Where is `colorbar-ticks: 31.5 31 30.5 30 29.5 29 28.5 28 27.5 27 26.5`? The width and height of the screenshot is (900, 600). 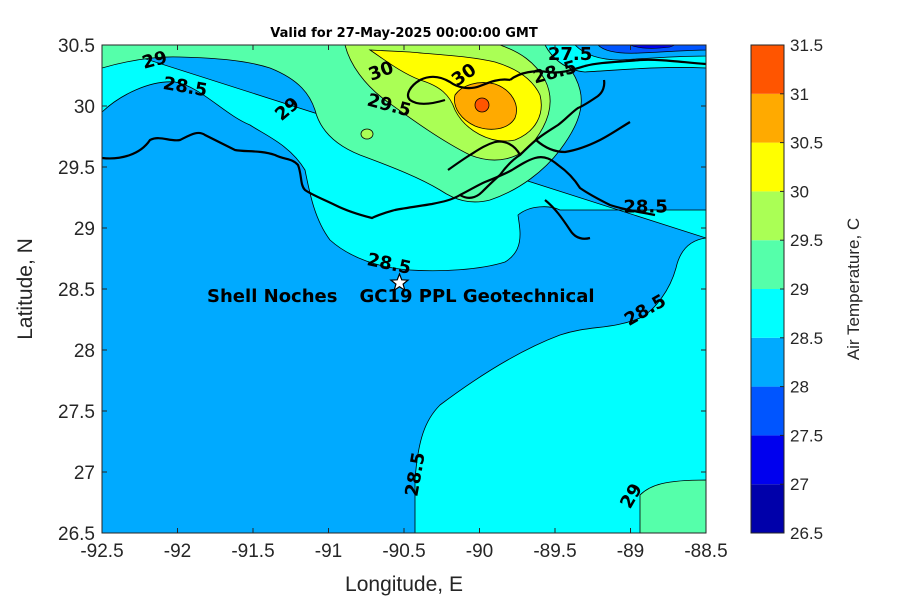 colorbar-ticks: 31.5 31 30.5 30 29.5 29 28.5 28 27.5 27 26.5 is located at coordinates (801, 289).